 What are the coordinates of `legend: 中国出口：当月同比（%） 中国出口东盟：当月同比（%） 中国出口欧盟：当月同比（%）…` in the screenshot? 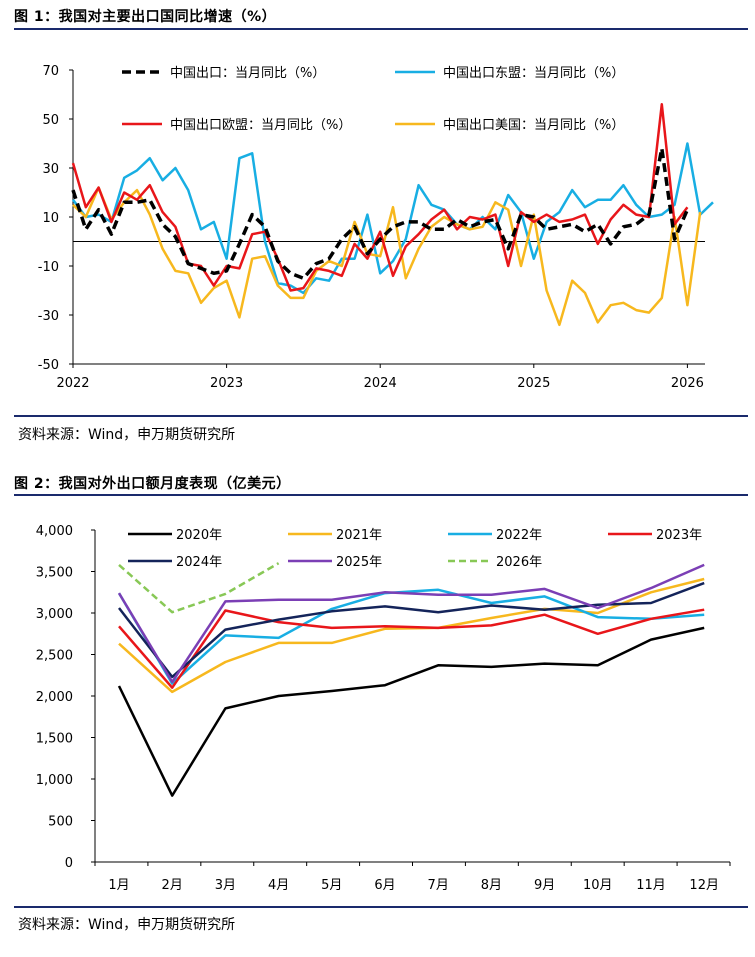 It's located at (373, 99).